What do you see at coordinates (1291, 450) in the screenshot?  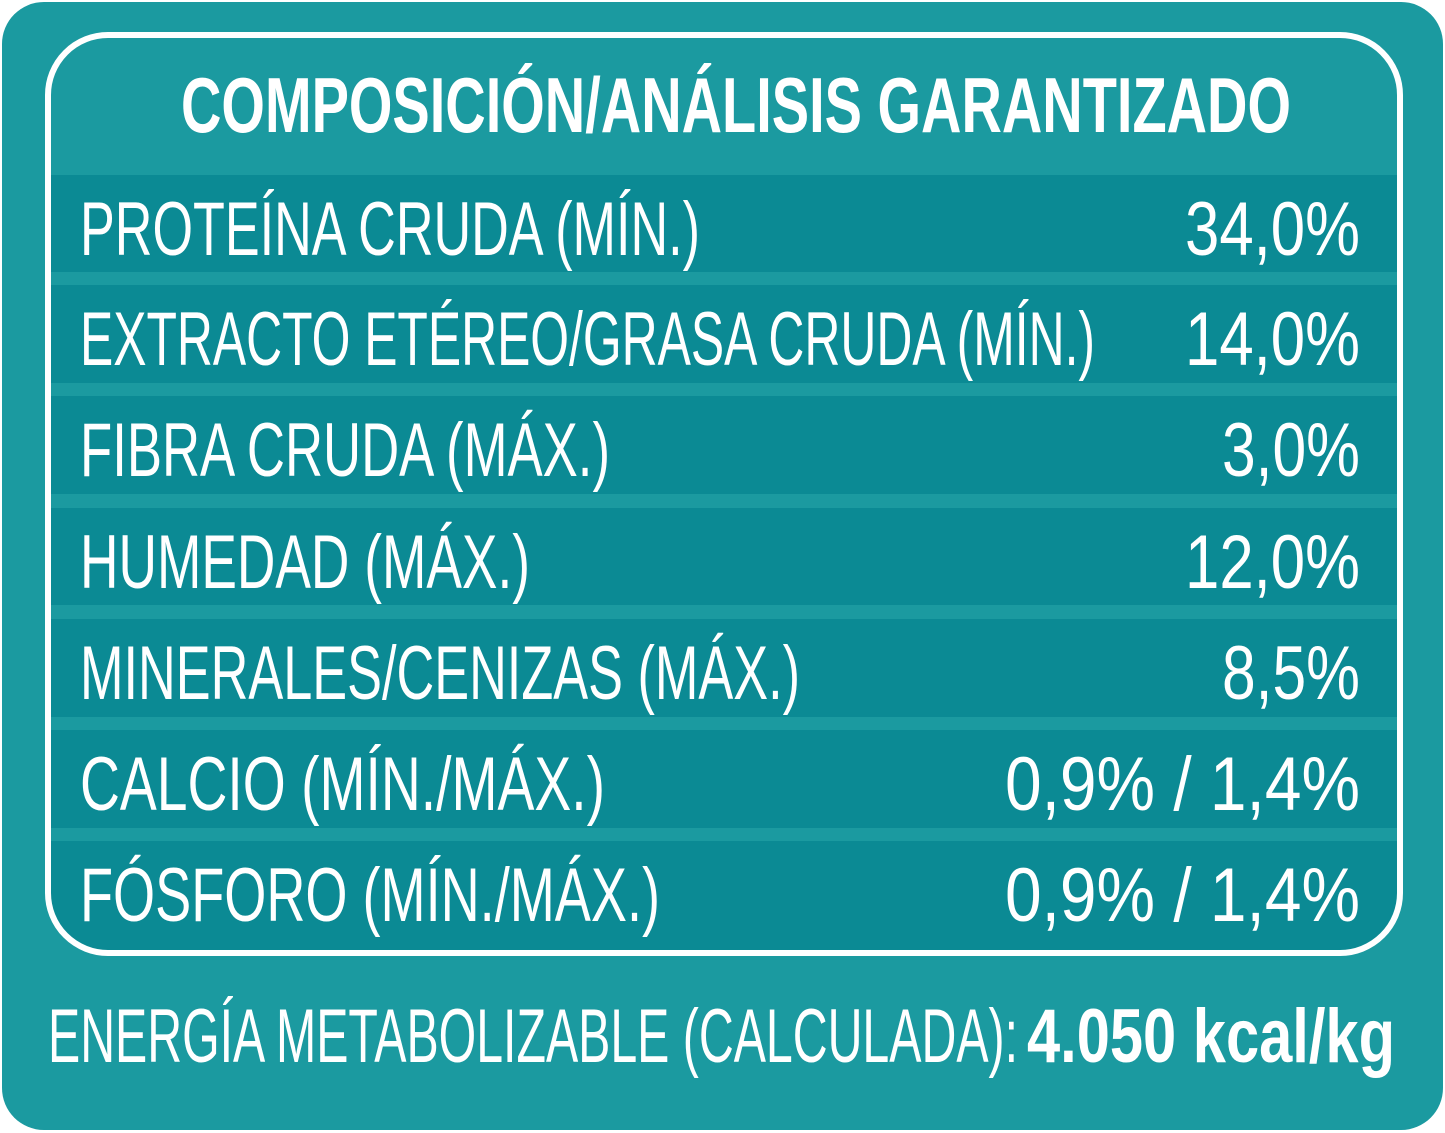 I see `row-value: 3,0%` at bounding box center [1291, 450].